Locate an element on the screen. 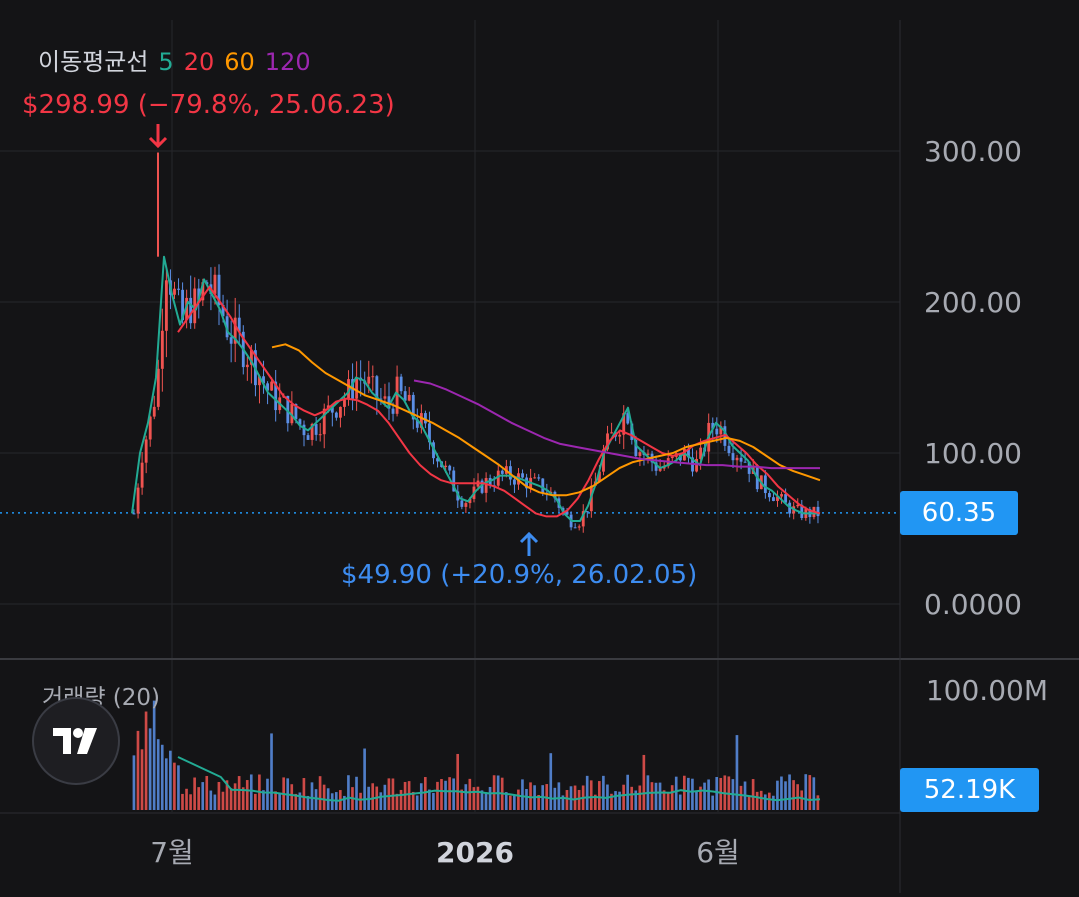 Image resolution: width=1079 pixels, height=897 pixels. high-arrow-icon is located at coordinates (158, 136).